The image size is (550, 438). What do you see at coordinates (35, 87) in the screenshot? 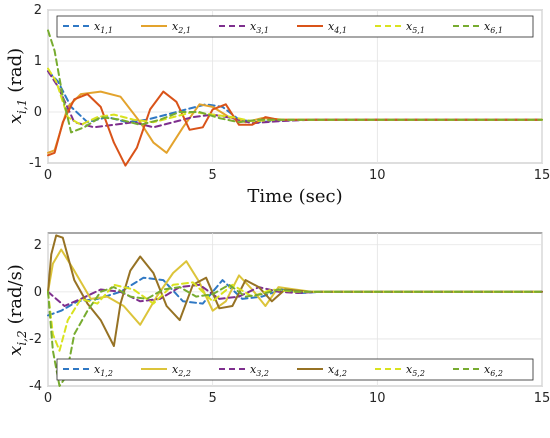
I see `ytick-labels-top: -1 0 1 2` at bounding box center [35, 87].